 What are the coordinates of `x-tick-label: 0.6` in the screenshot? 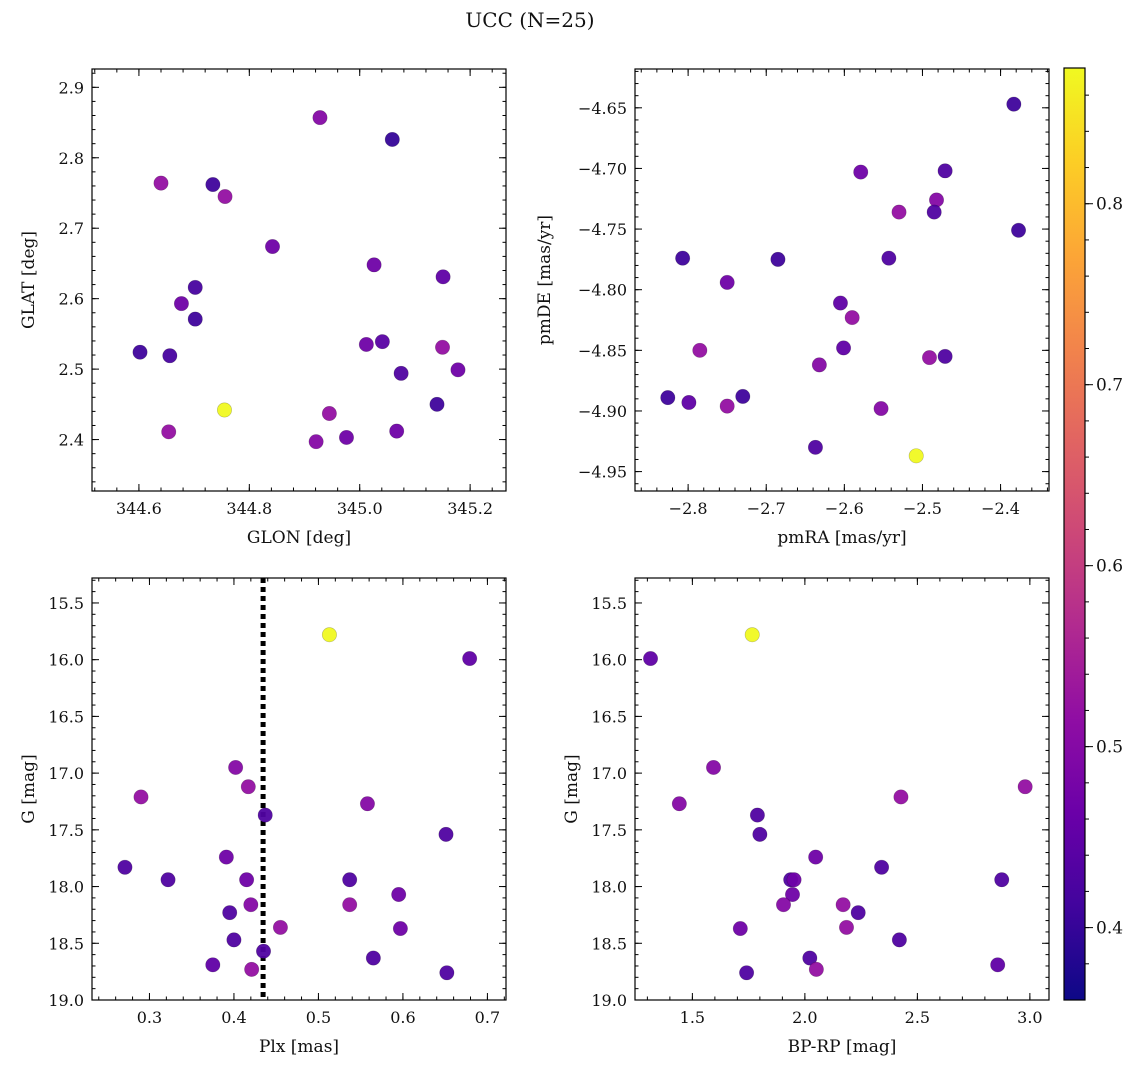 It's located at (402, 1017).